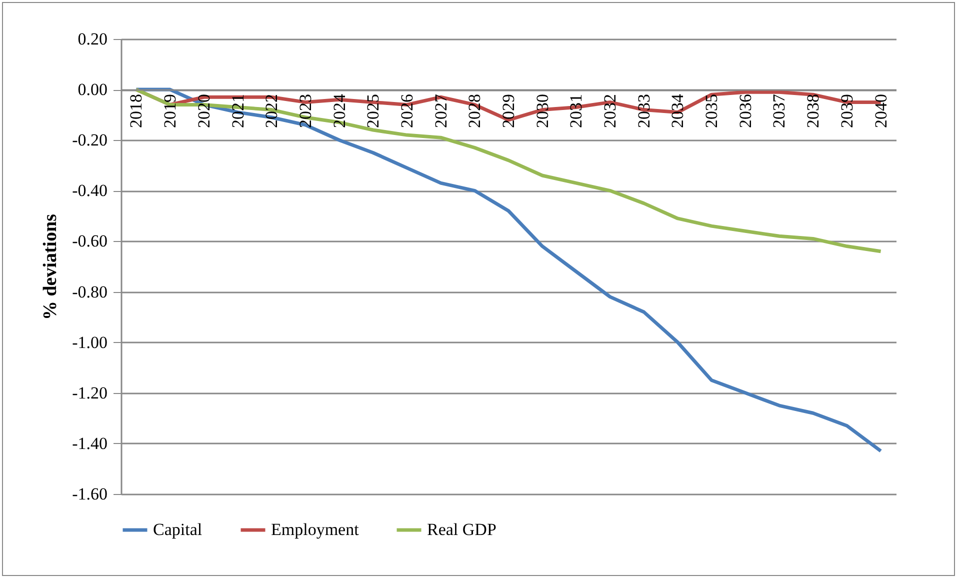 The width and height of the screenshot is (959, 580). What do you see at coordinates (136, 111) in the screenshot?
I see `x-tick-label: 2018` at bounding box center [136, 111].